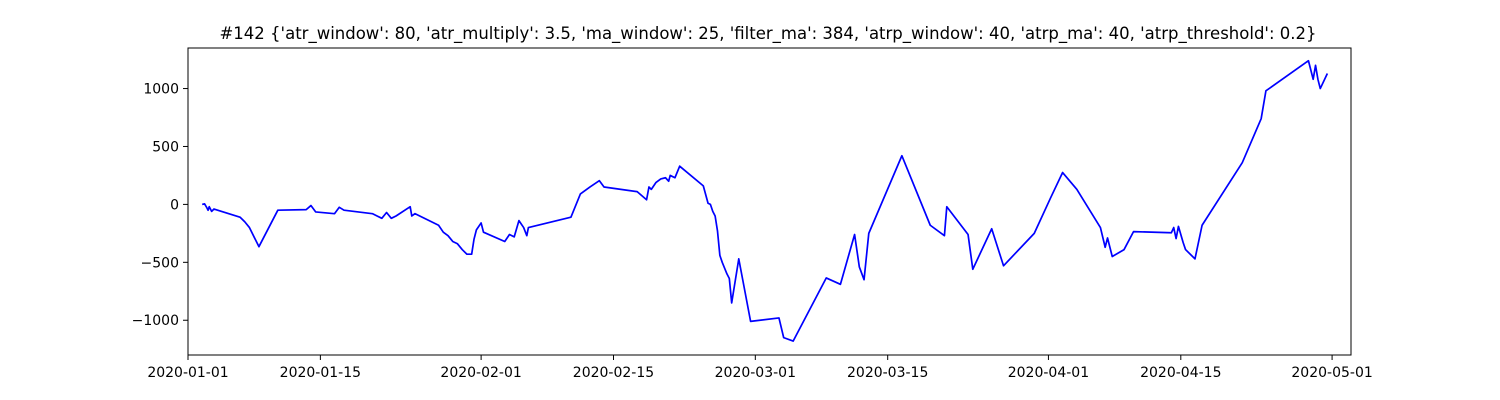 The width and height of the screenshot is (1500, 400). What do you see at coordinates (613, 373) in the screenshot?
I see `x-tick-label: 2020-02-15` at bounding box center [613, 373].